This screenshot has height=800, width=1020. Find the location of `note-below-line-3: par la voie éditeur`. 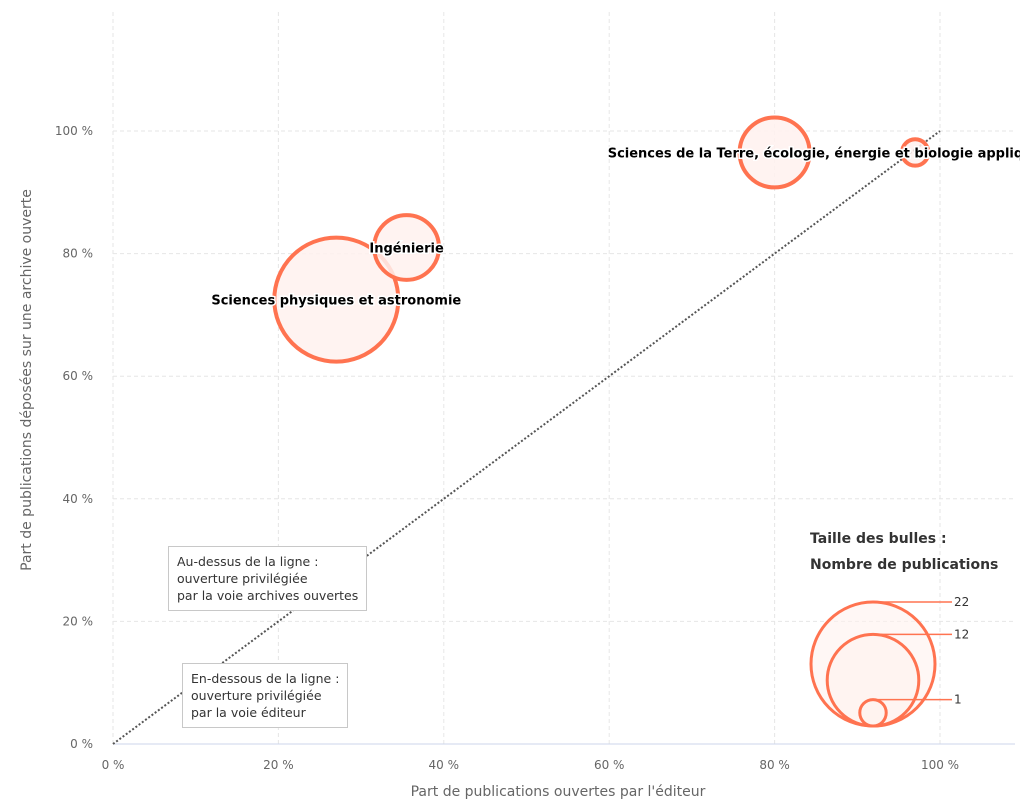

note-below-line-3: par la voie éditeur is located at coordinates (248, 712).